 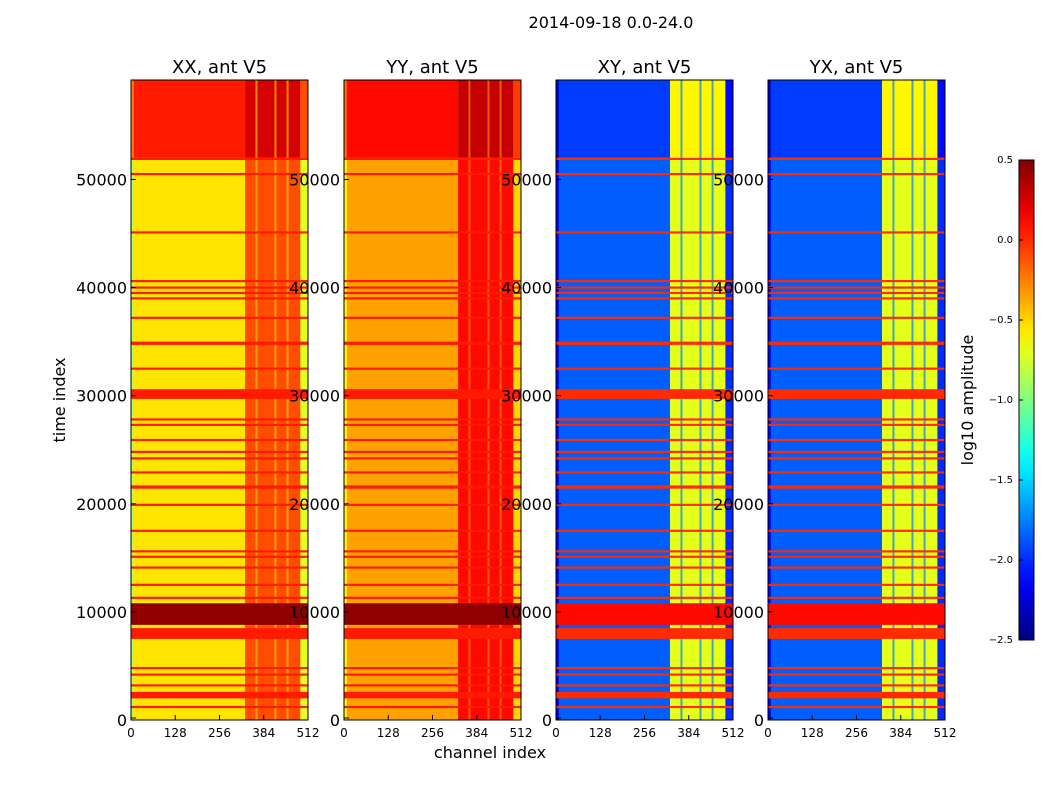 What do you see at coordinates (900, 733) in the screenshot?
I see `x-tick-label: 384` at bounding box center [900, 733].